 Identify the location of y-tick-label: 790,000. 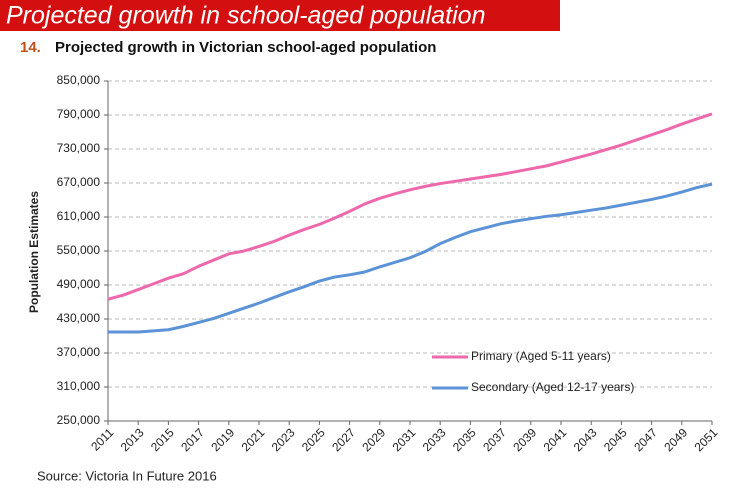
(79, 114).